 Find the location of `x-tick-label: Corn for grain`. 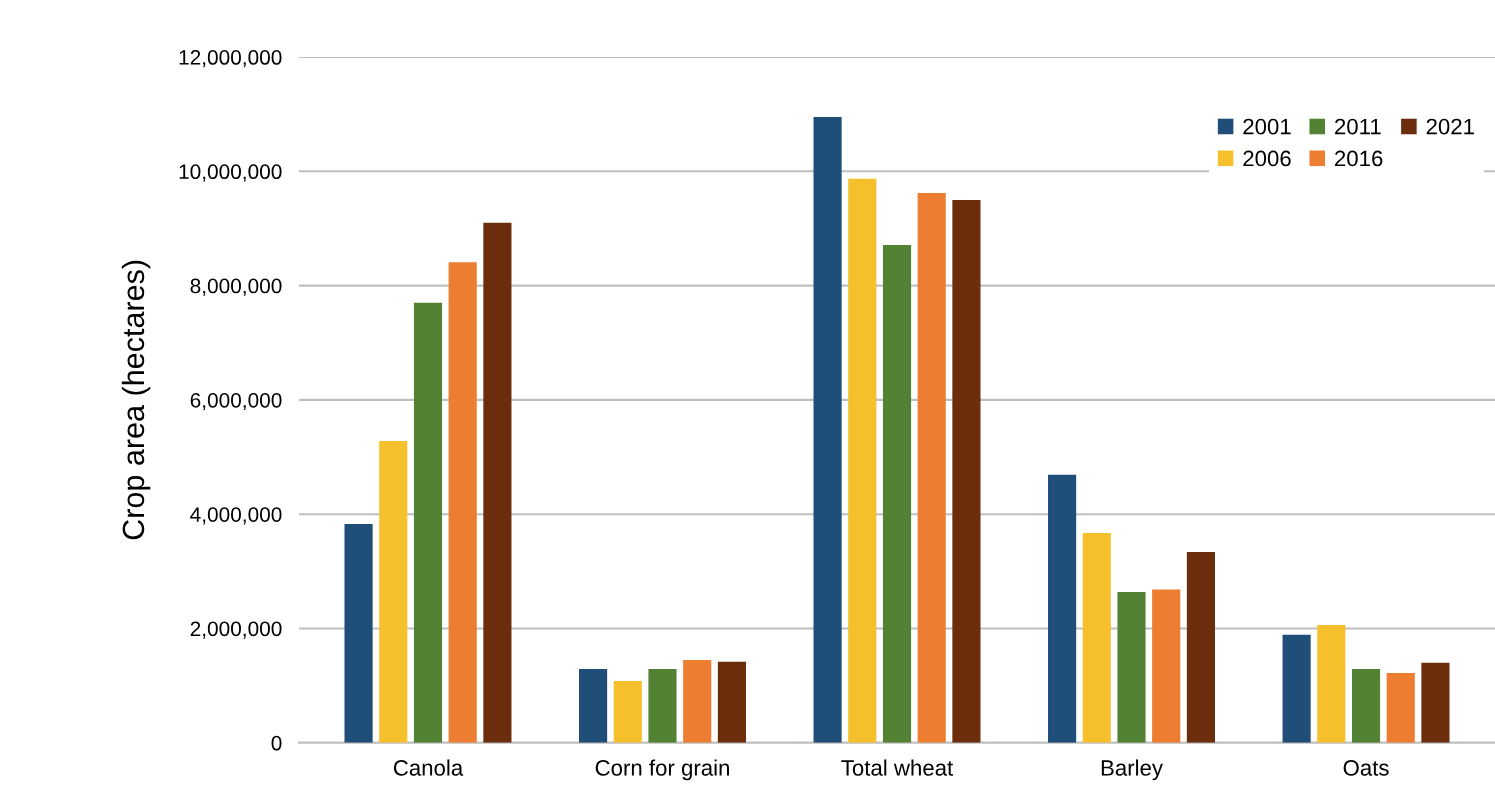

x-tick-label: Corn for grain is located at coordinates (662, 770).